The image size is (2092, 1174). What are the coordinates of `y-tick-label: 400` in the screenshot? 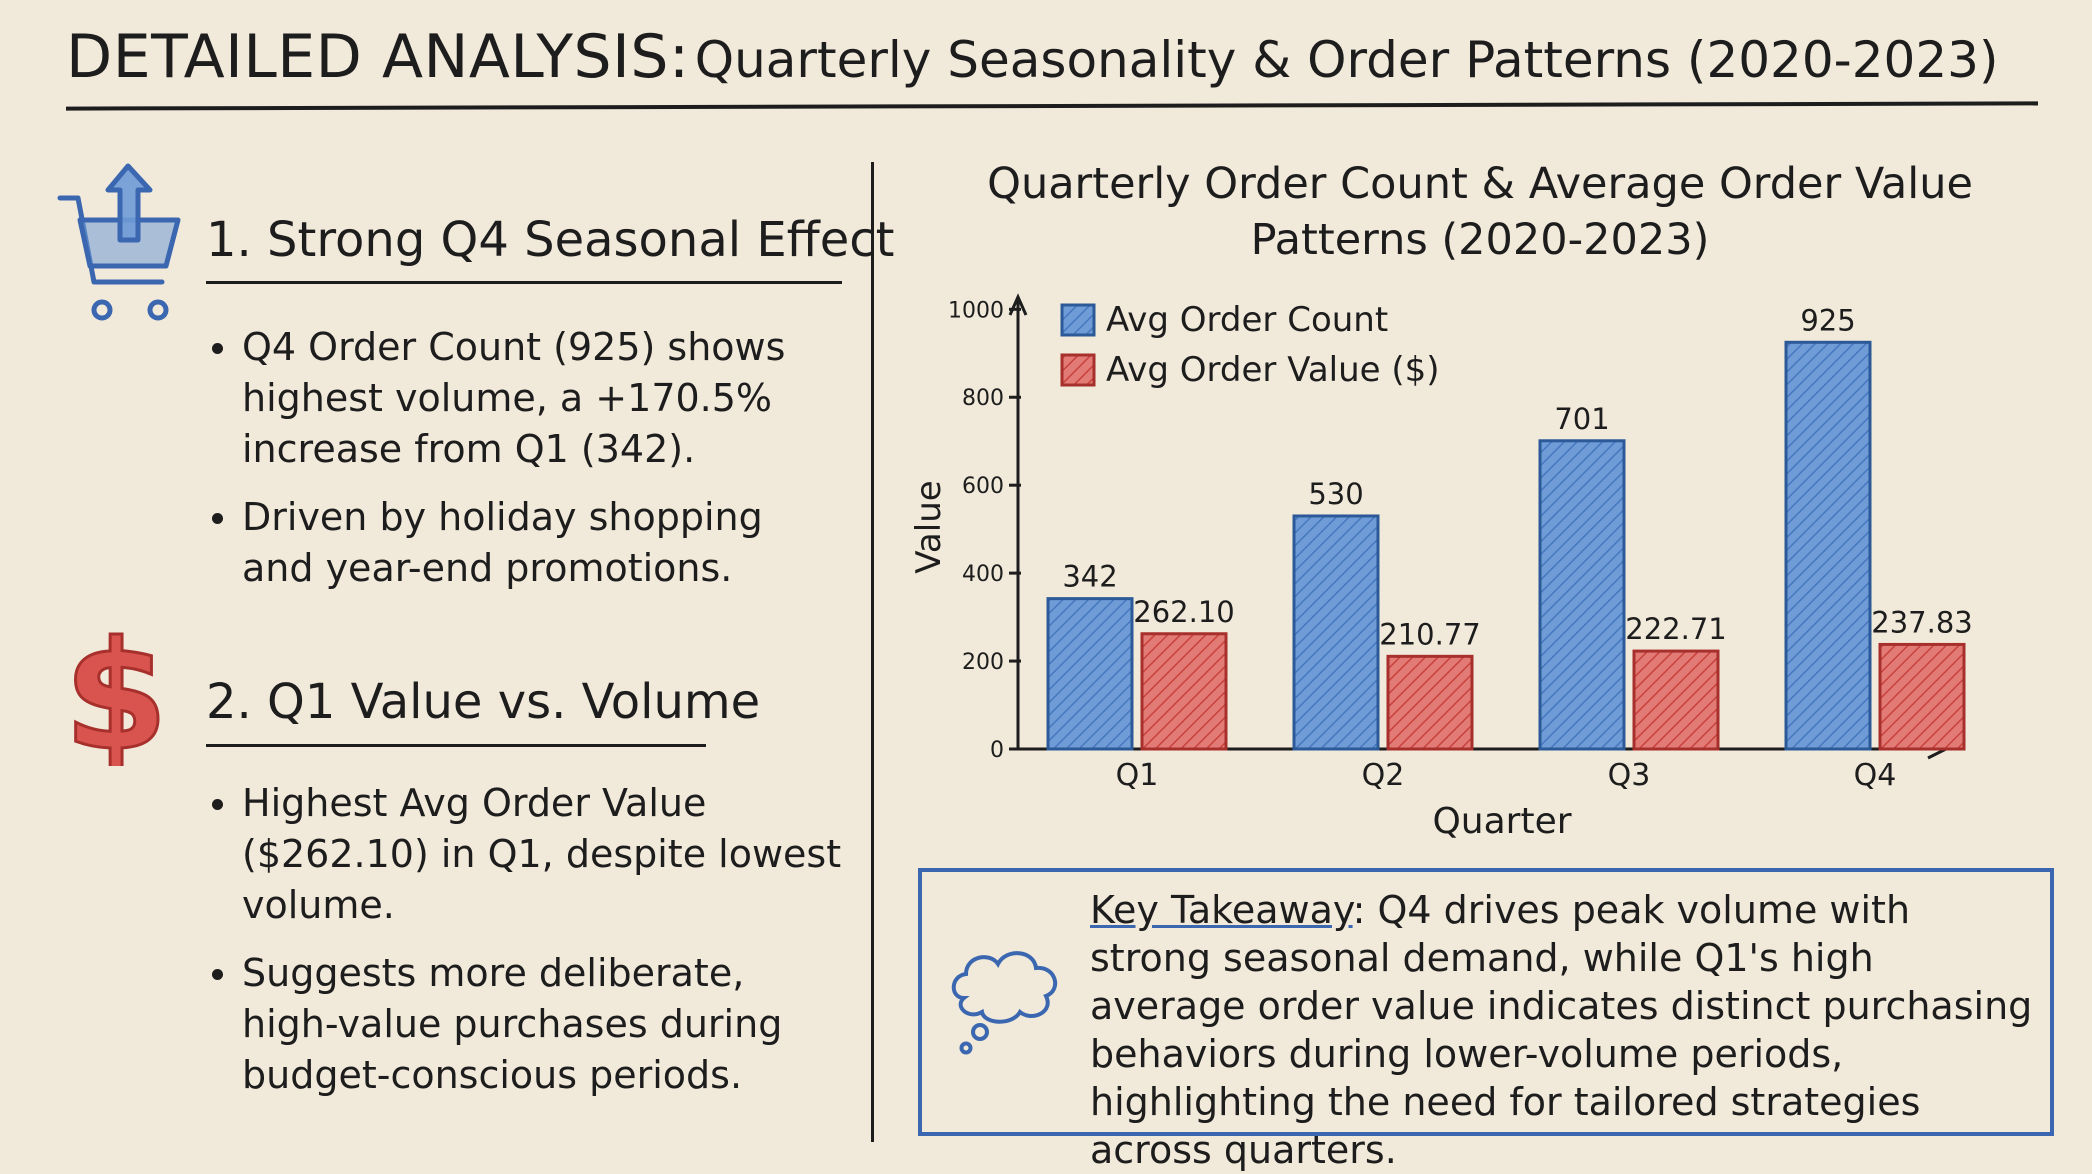 It's located at (983, 574).